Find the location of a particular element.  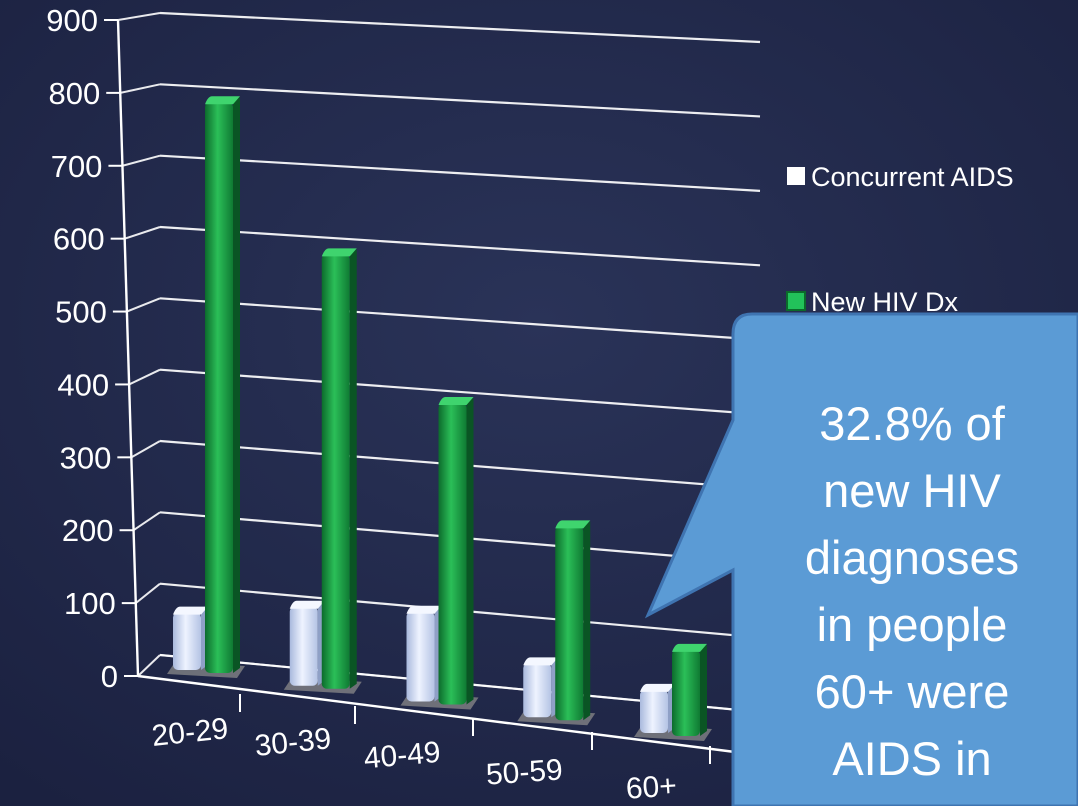

x-category-label: 60+ is located at coordinates (651, 787).